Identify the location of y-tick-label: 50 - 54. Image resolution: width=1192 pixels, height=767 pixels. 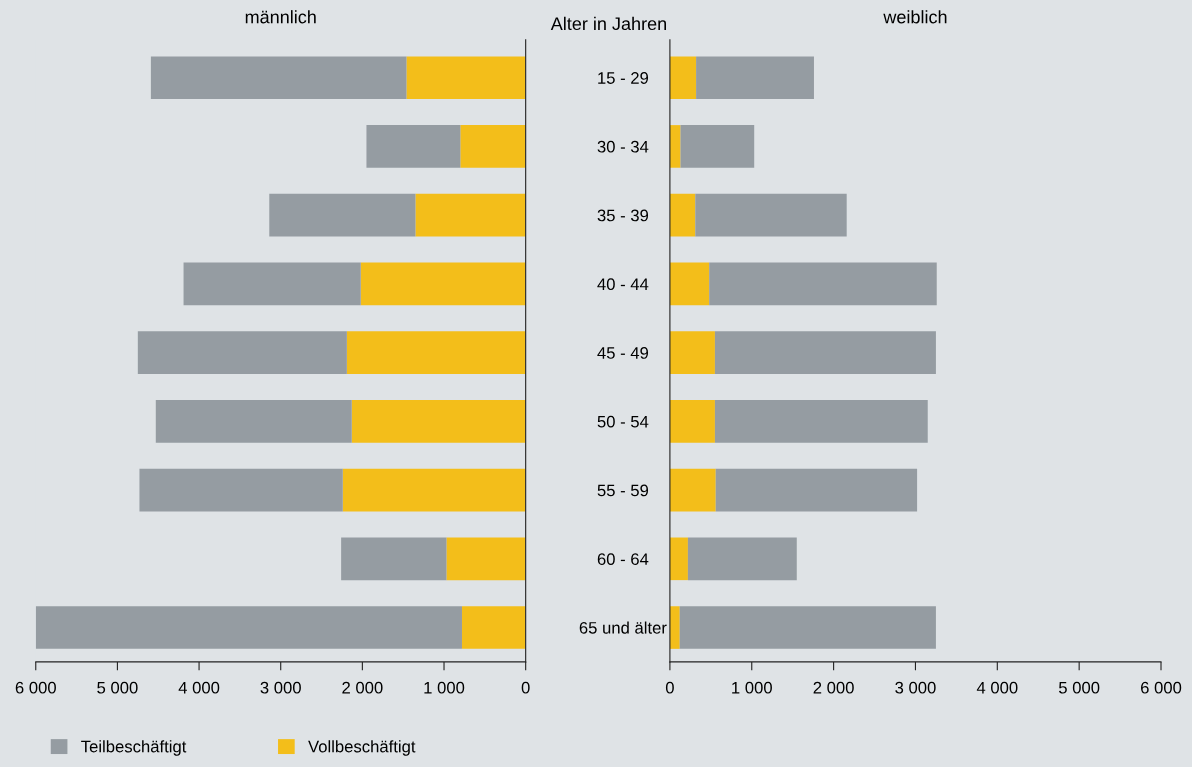
(623, 421).